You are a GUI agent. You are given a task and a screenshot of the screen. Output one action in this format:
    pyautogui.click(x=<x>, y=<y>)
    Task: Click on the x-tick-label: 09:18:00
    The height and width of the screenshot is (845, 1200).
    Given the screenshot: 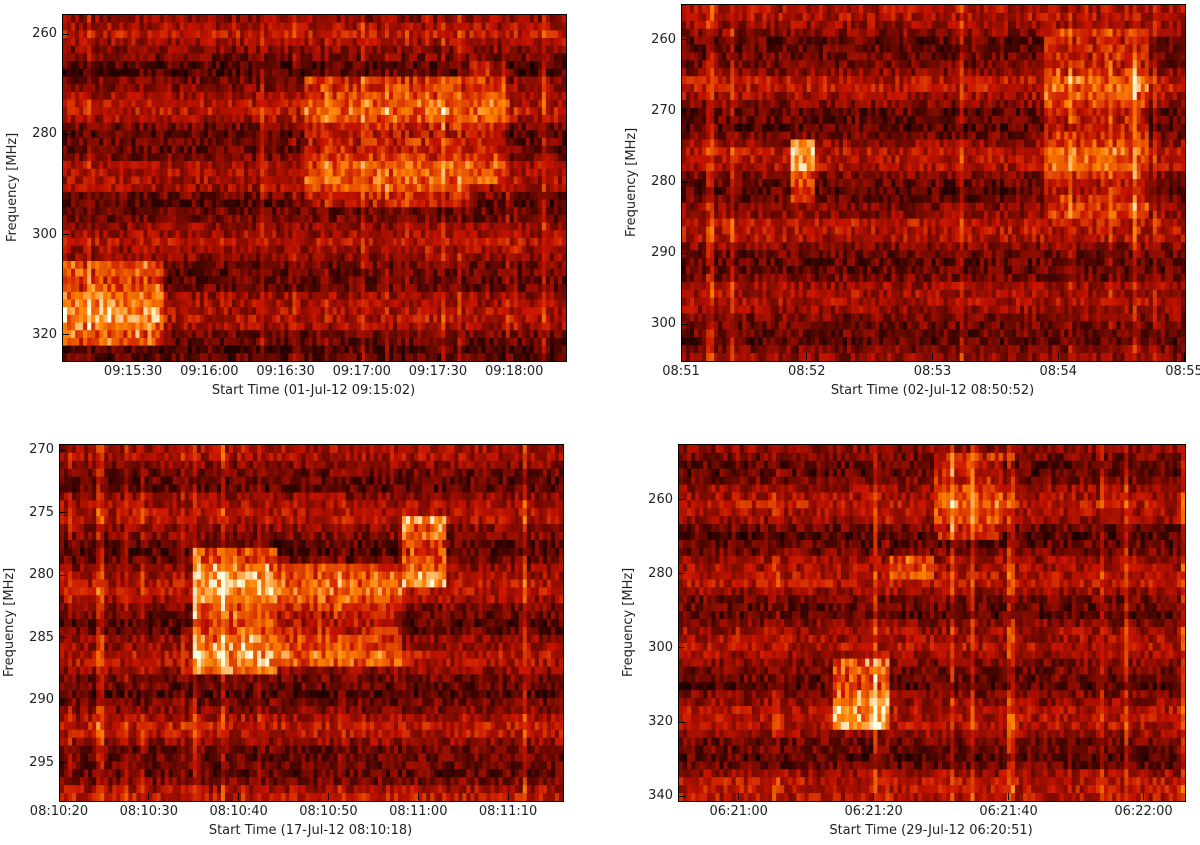 What is the action you would take?
    pyautogui.click(x=514, y=371)
    